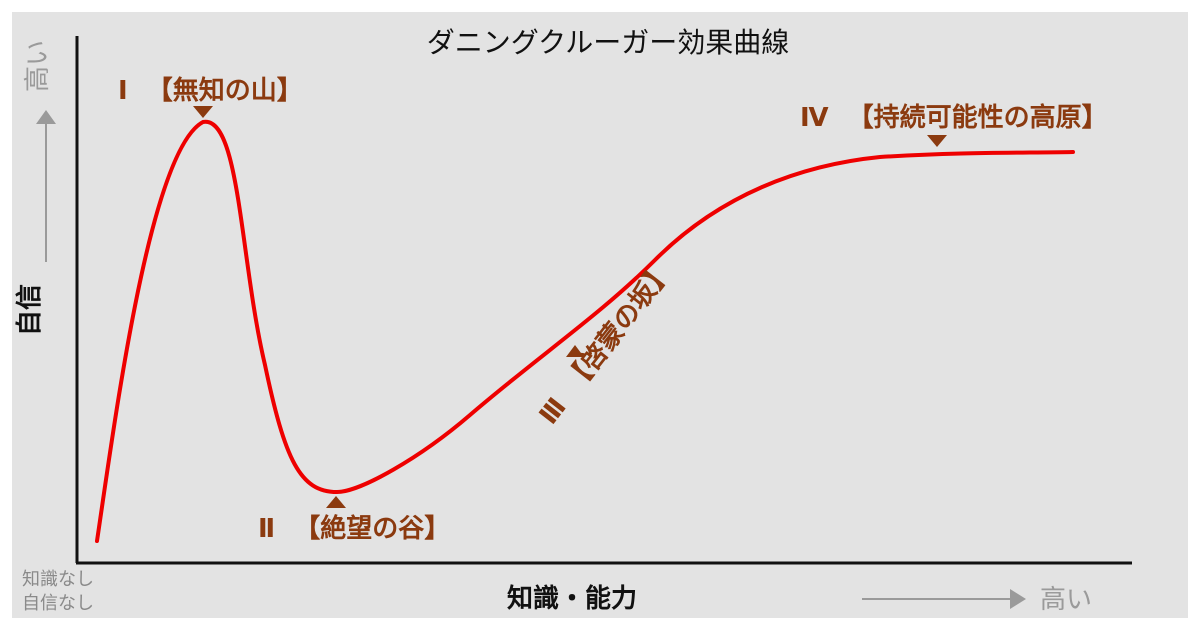 The height and width of the screenshot is (630, 1200). I want to click on stage-1-marker, so click(203, 112).